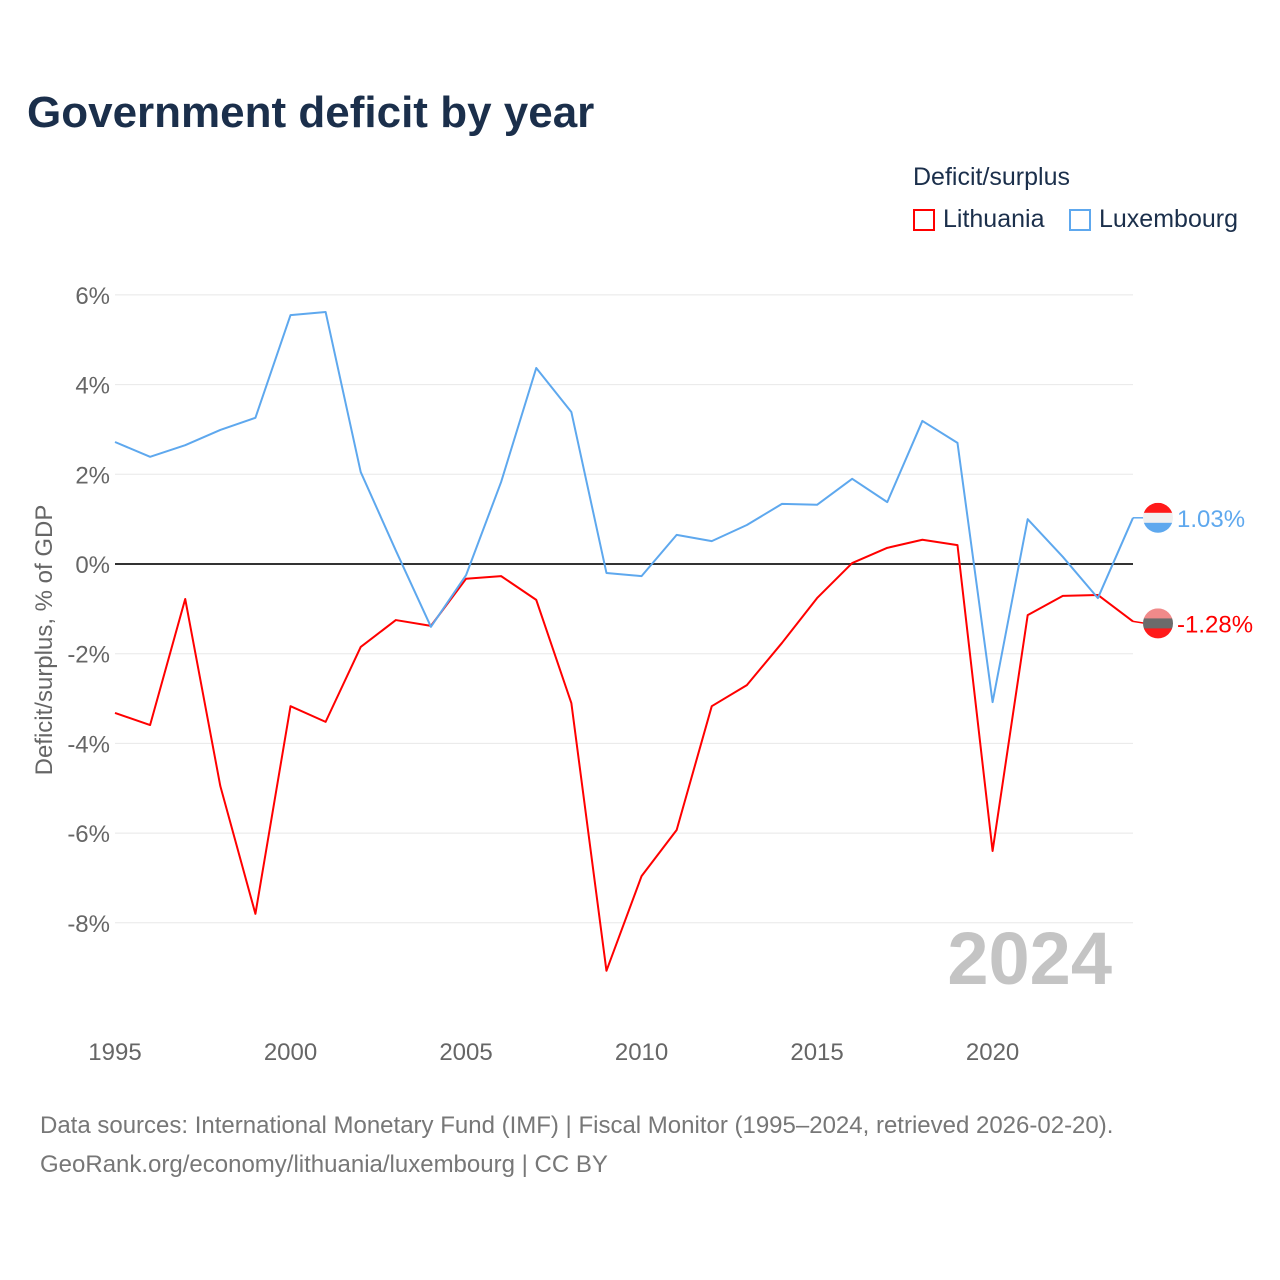 This screenshot has width=1280, height=1280. I want to click on legend-label: Luxembourg, so click(1168, 219).